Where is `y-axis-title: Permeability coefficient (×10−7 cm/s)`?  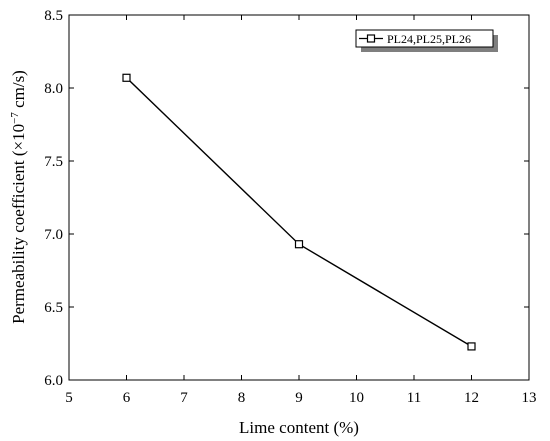 y-axis-title: Permeability coefficient (×10−7 cm/s) is located at coordinates (18, 197).